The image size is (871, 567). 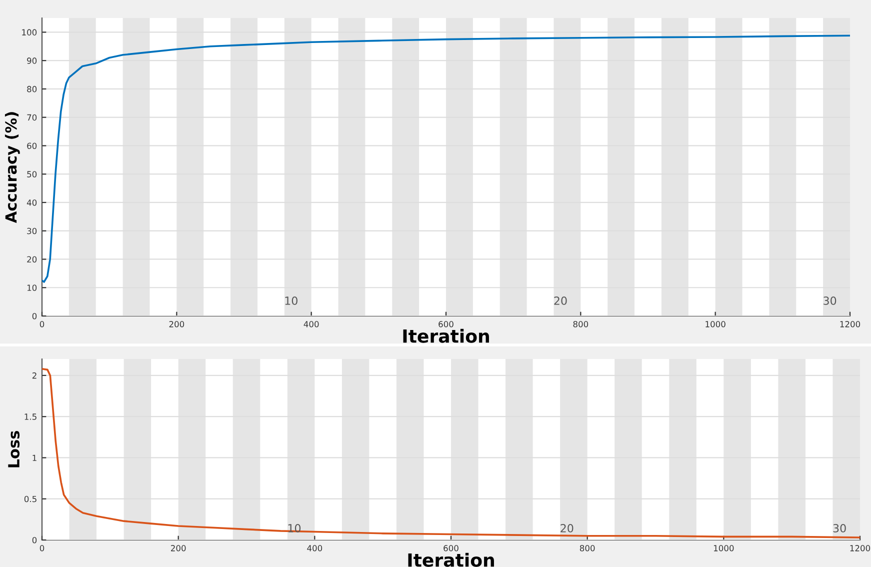 I want to click on y-axis-title: Loss, so click(x=14, y=449).